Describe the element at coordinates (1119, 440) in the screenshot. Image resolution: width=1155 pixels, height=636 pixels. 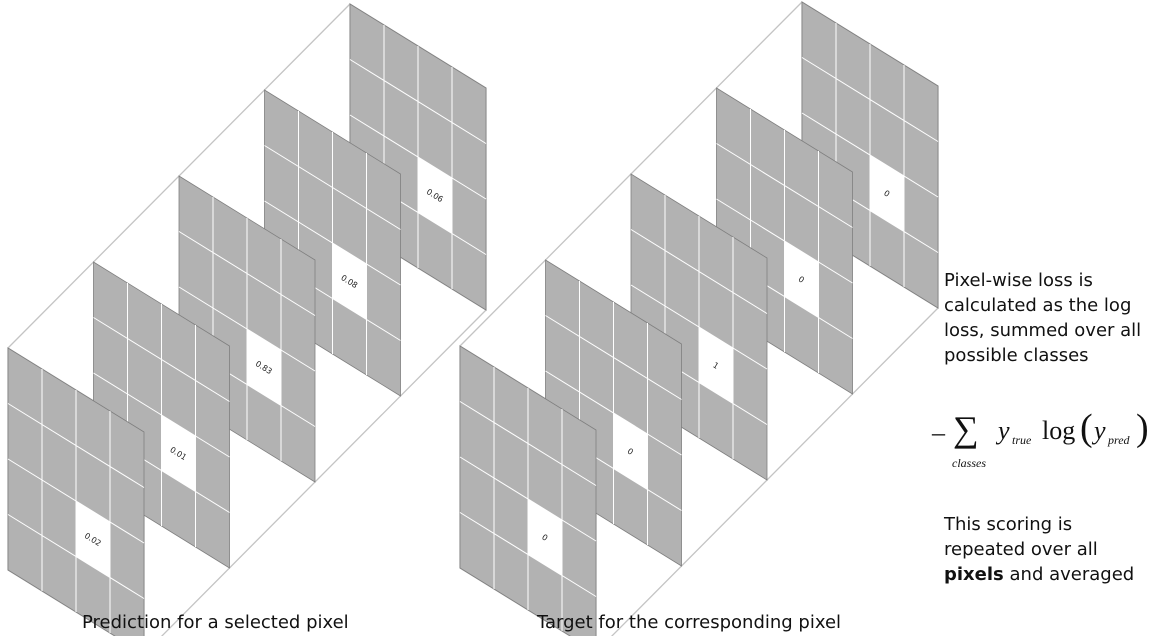
I see `formula-y-pred-subscript: pred` at that location.